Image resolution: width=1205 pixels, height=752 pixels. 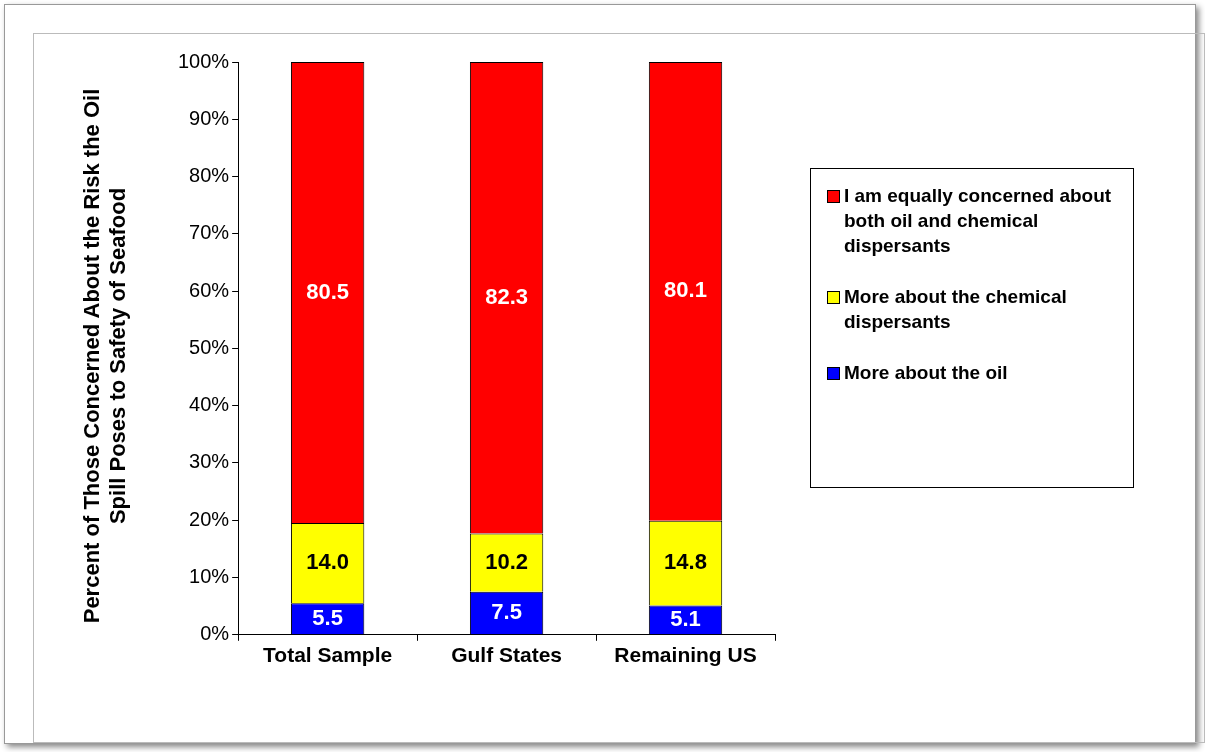 I want to click on y-tick-label: 10%, so click(x=209, y=576).